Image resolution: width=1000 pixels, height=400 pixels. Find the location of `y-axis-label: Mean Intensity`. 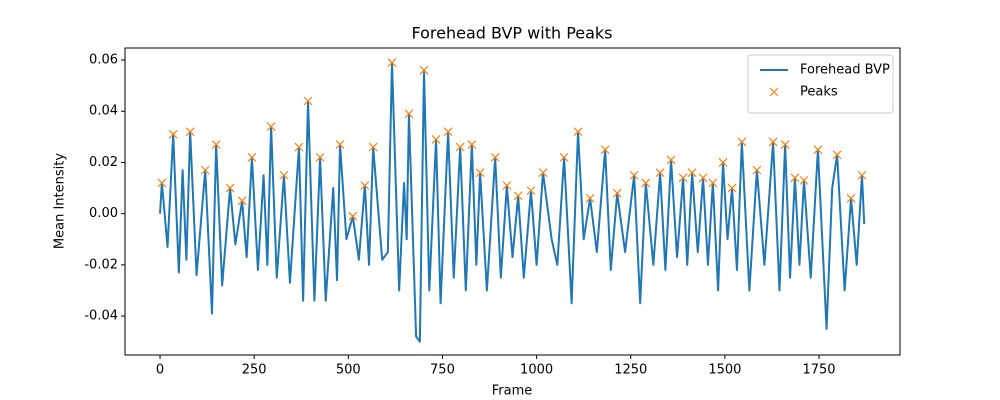

y-axis-label: Mean Intensity is located at coordinates (60, 201).